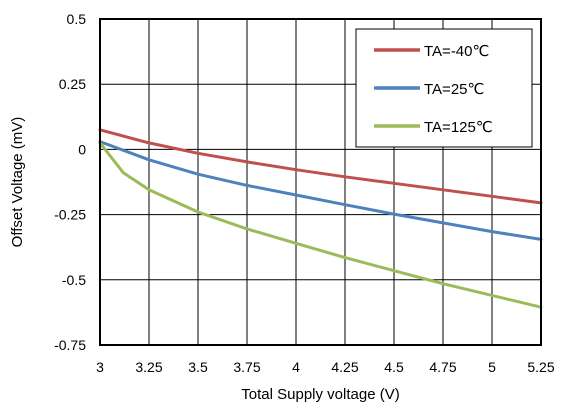 Image resolution: width=561 pixels, height=408 pixels. Describe the element at coordinates (492, 367) in the screenshot. I see `x-tick-label: 5` at that location.